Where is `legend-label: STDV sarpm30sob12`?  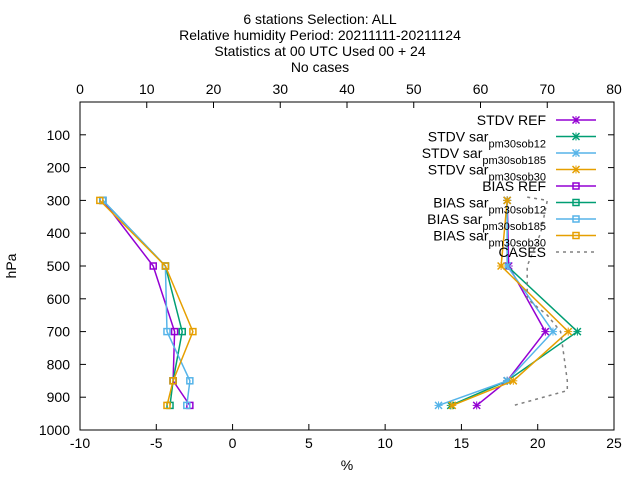
legend-label: STDV sarpm30sob12 is located at coordinates (487, 140).